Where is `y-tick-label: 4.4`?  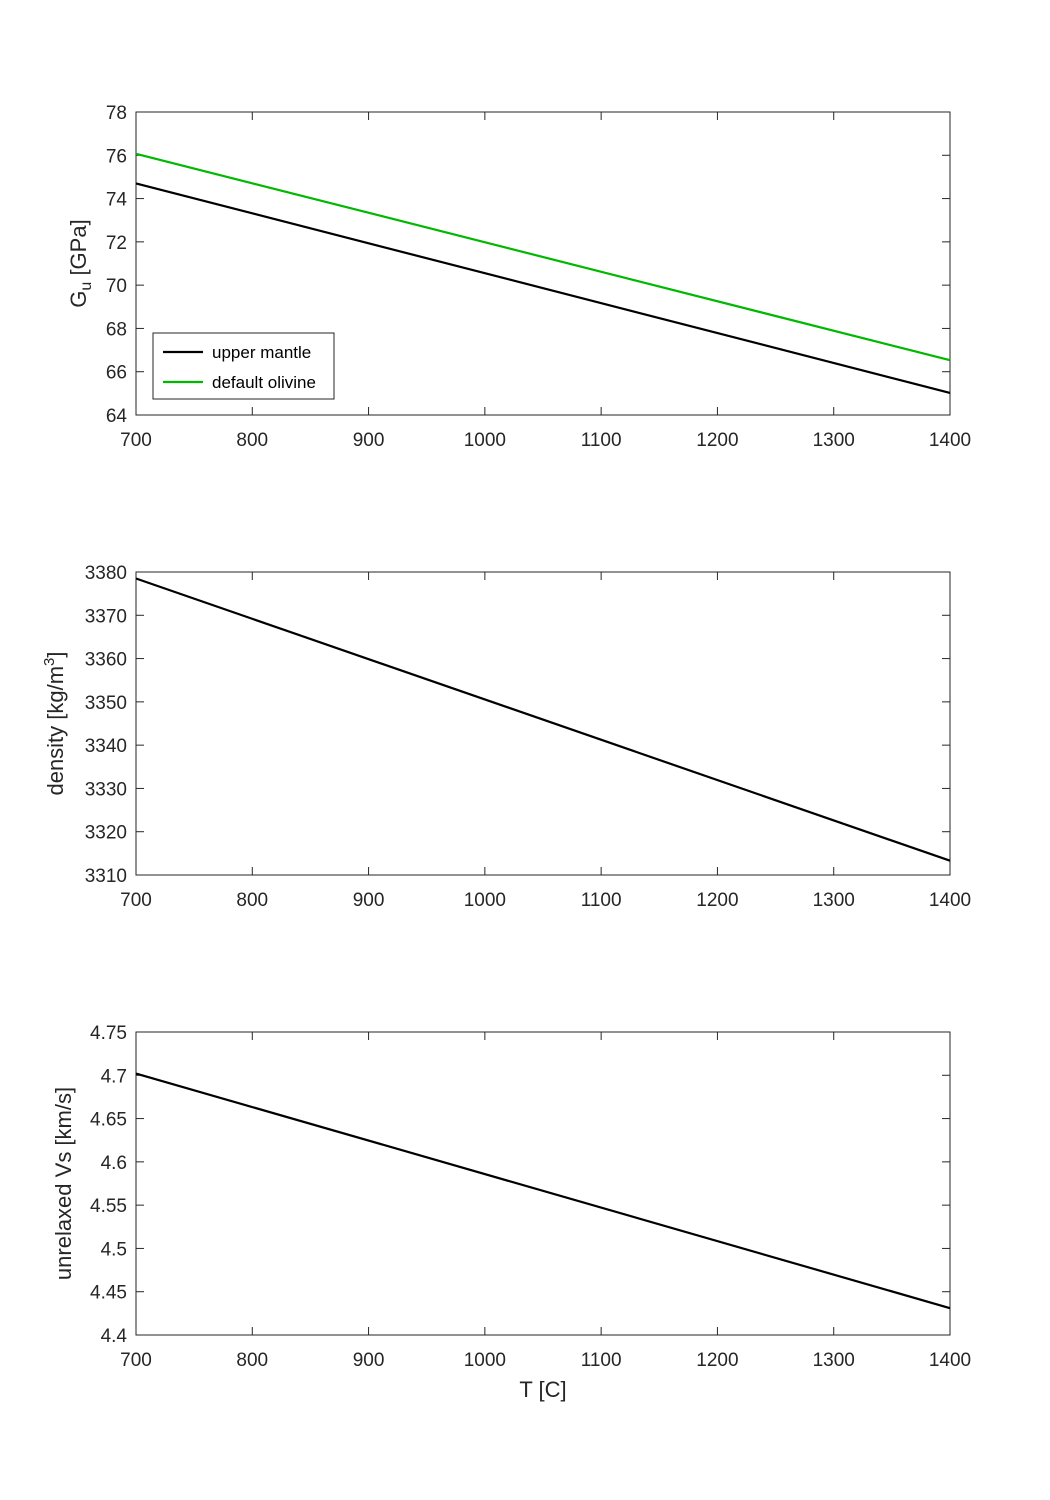 y-tick-label: 4.4 is located at coordinates (114, 1336).